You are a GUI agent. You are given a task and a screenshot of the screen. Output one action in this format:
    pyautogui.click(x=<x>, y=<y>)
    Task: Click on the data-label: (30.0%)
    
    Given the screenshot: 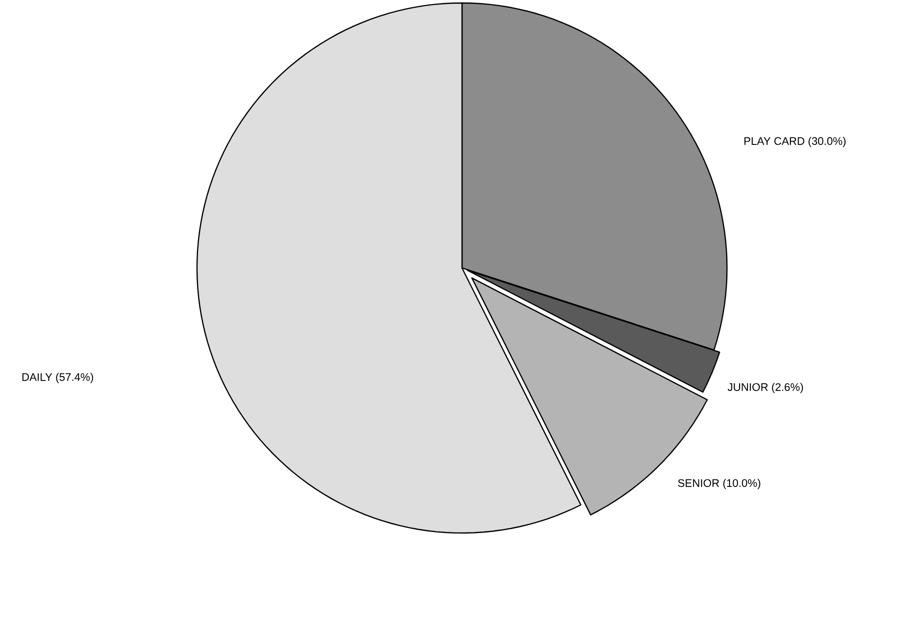 What is the action you would take?
    pyautogui.click(x=827, y=142)
    